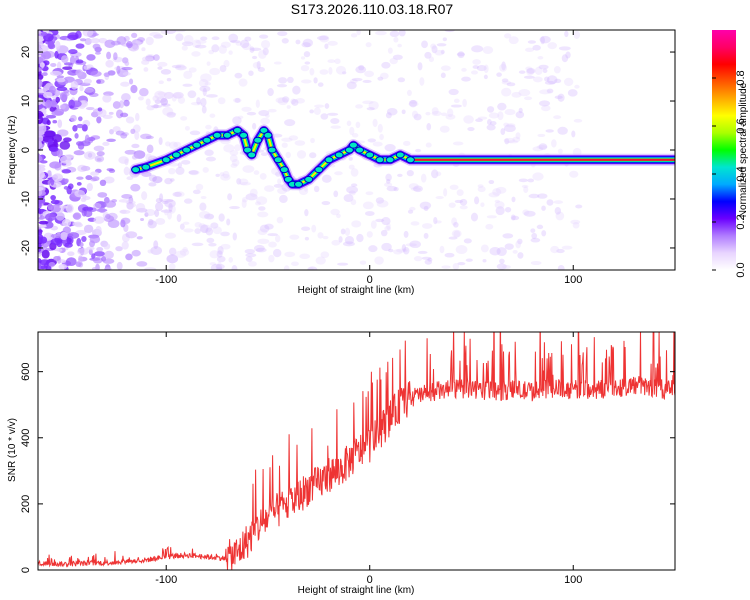 Image resolution: width=750 pixels, height=600 pixels. I want to click on y-tick-label: 600, so click(26, 371).